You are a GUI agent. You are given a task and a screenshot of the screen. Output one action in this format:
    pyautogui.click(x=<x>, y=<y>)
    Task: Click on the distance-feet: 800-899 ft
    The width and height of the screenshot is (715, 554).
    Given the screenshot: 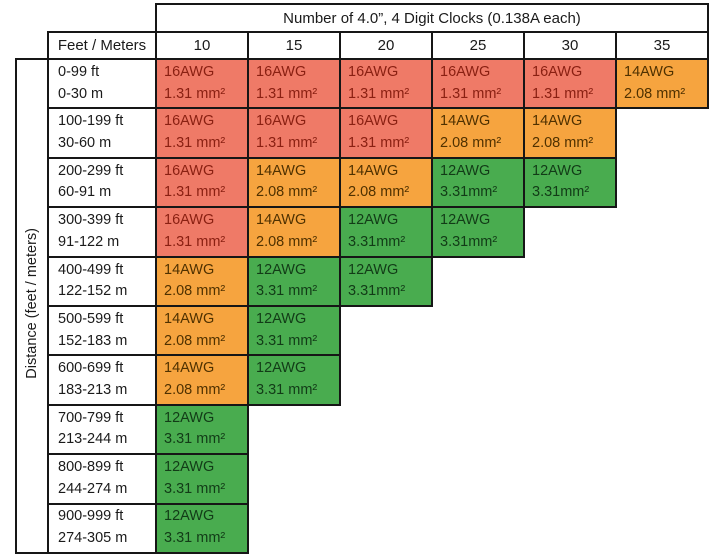 What is the action you would take?
    pyautogui.click(x=91, y=467)
    